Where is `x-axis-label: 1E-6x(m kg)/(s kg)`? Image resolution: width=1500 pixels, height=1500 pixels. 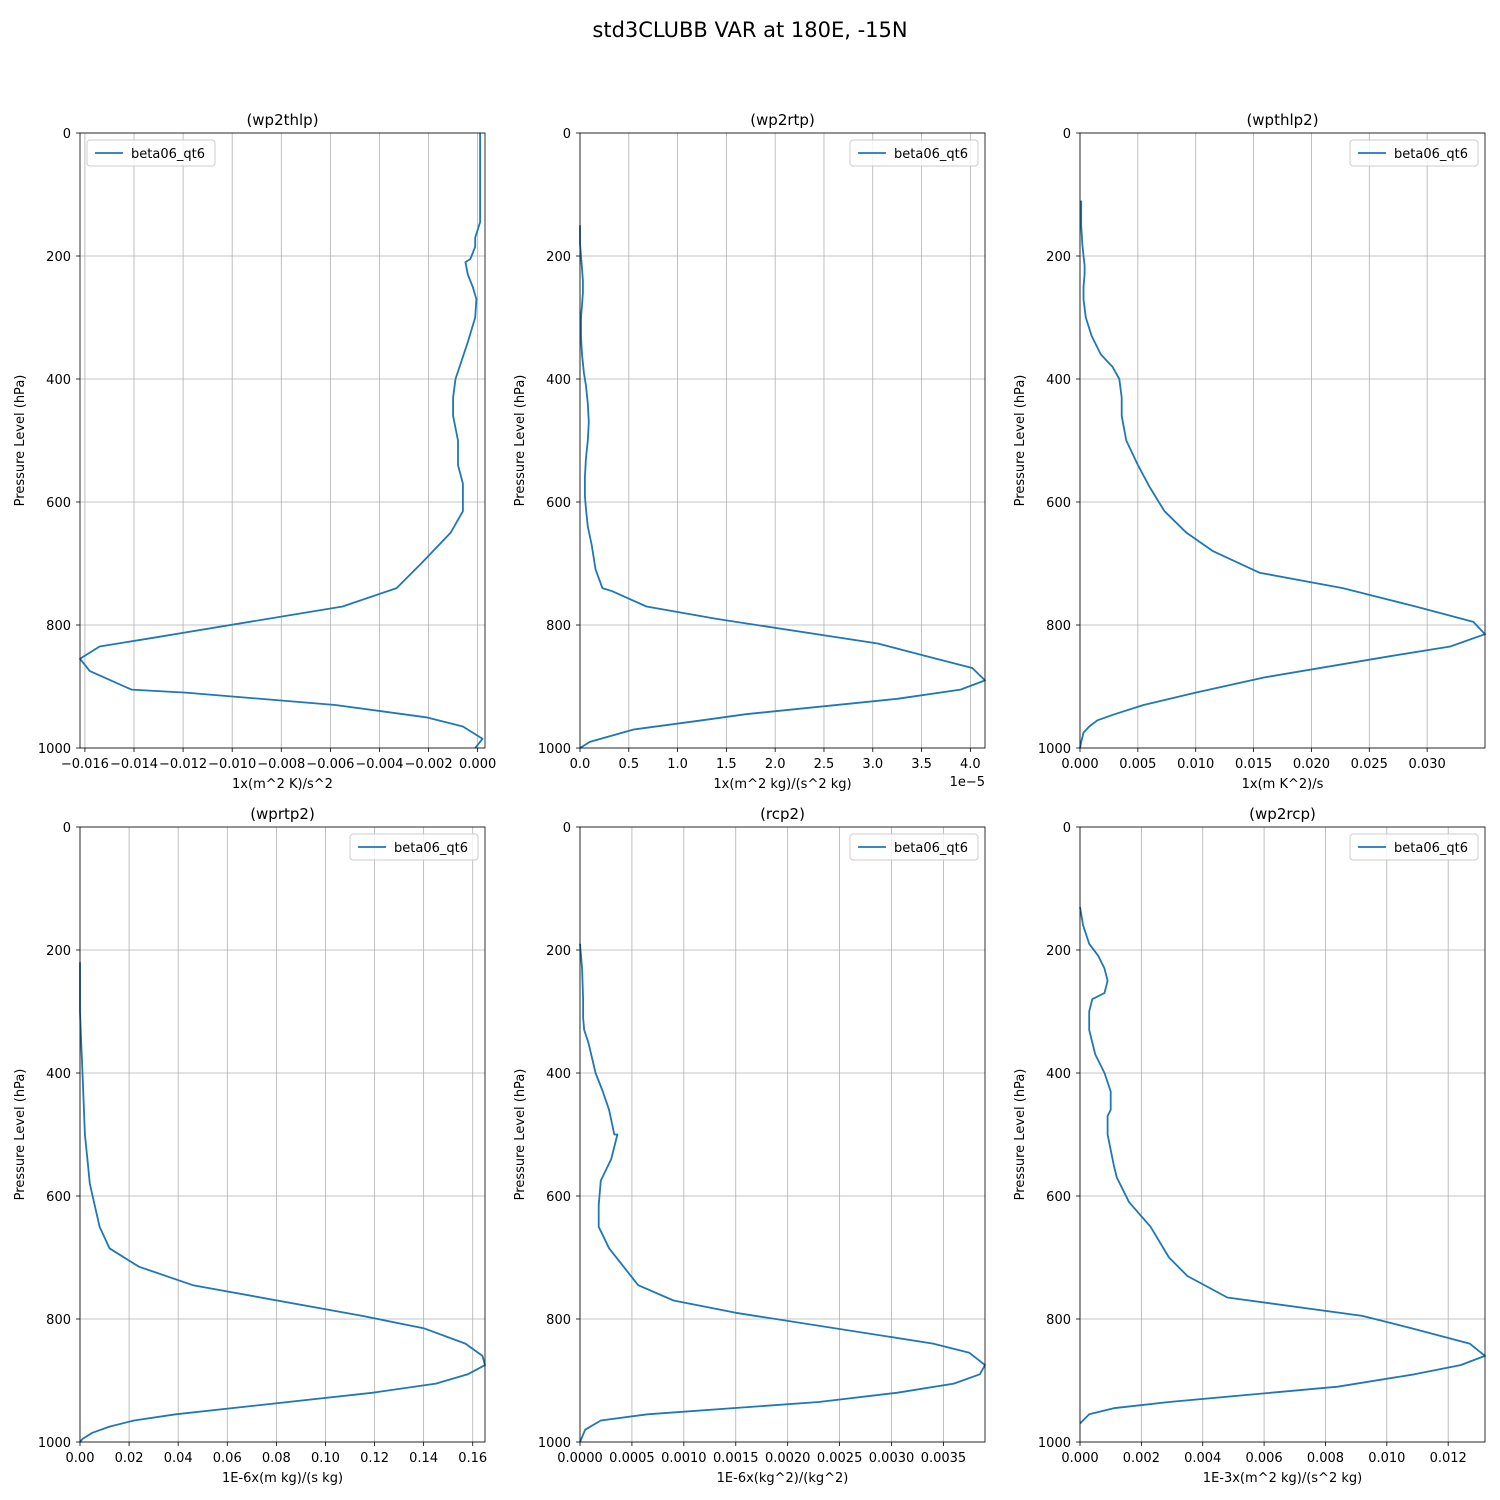
x-axis-label: 1E-6x(m kg)/(s kg) is located at coordinates (282, 1478).